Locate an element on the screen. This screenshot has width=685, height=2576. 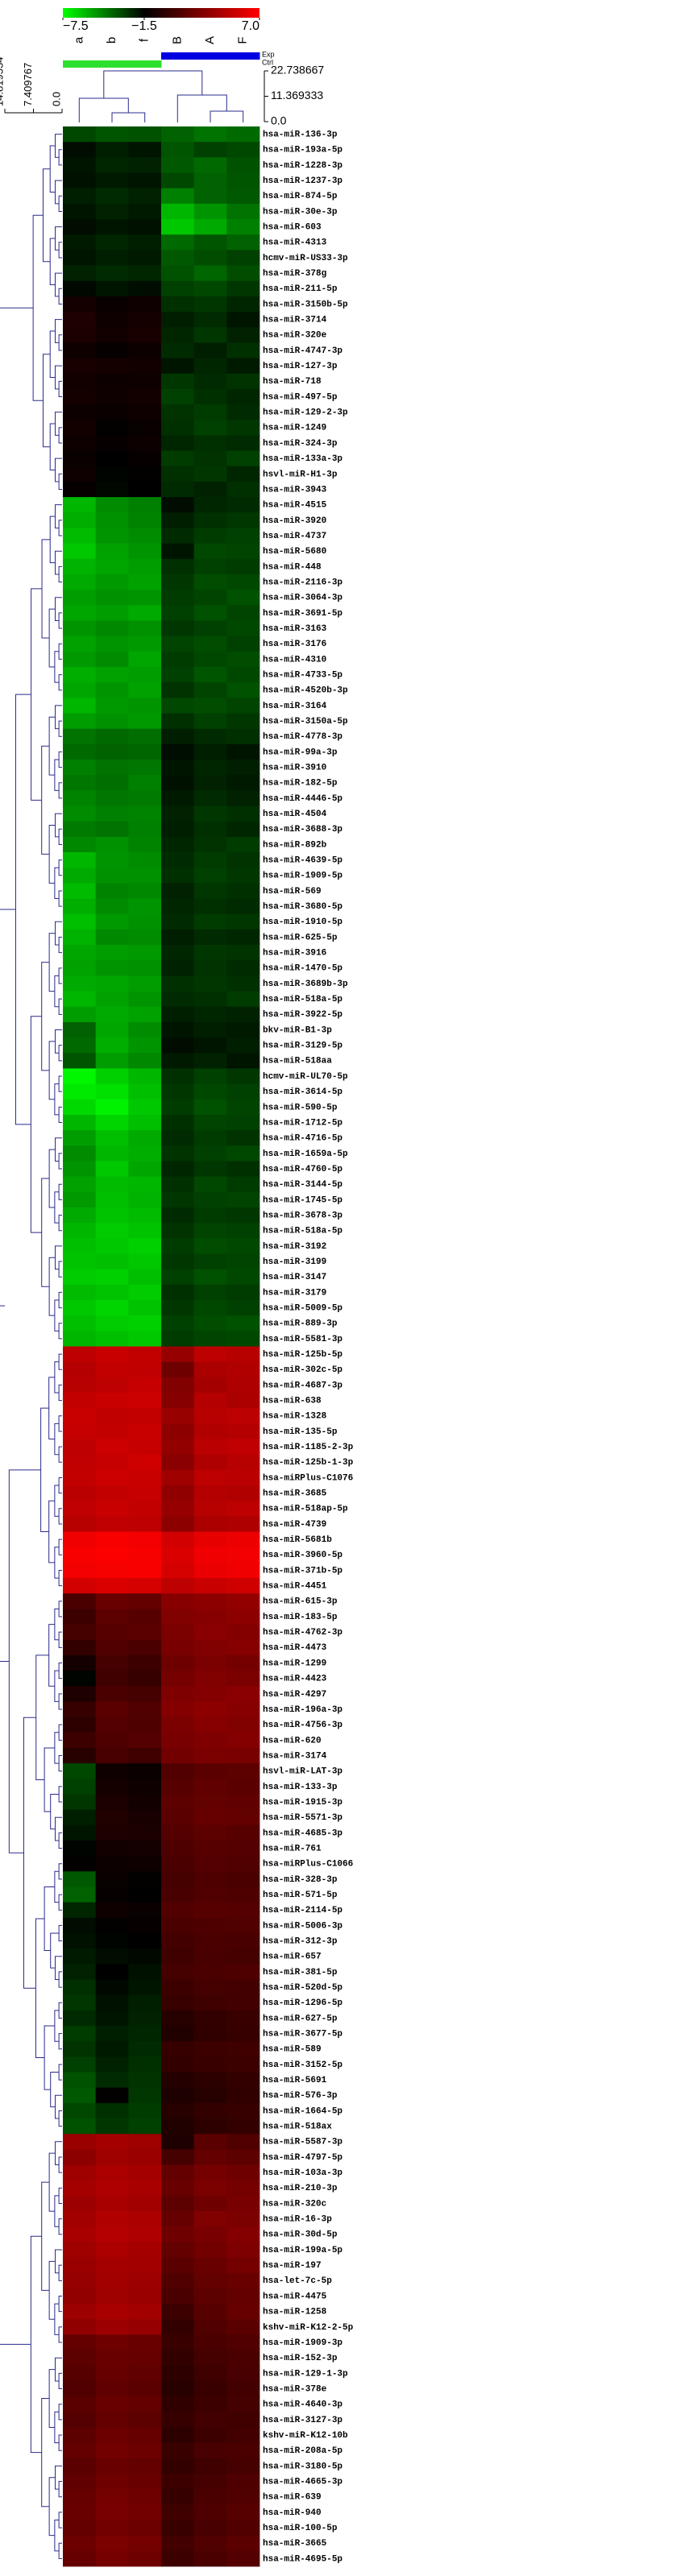
row-label: hsa-miR-99a-3p is located at coordinates (300, 752).